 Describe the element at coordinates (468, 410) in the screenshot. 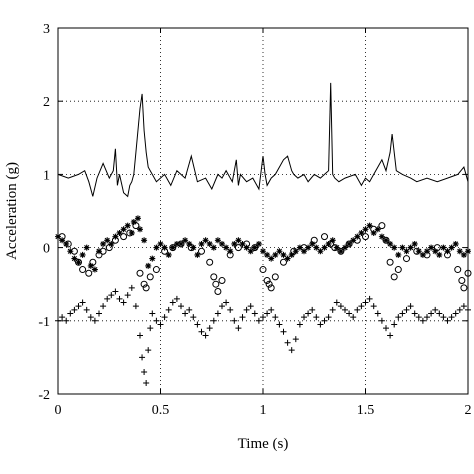

I see `x-tick-label: 2` at that location.